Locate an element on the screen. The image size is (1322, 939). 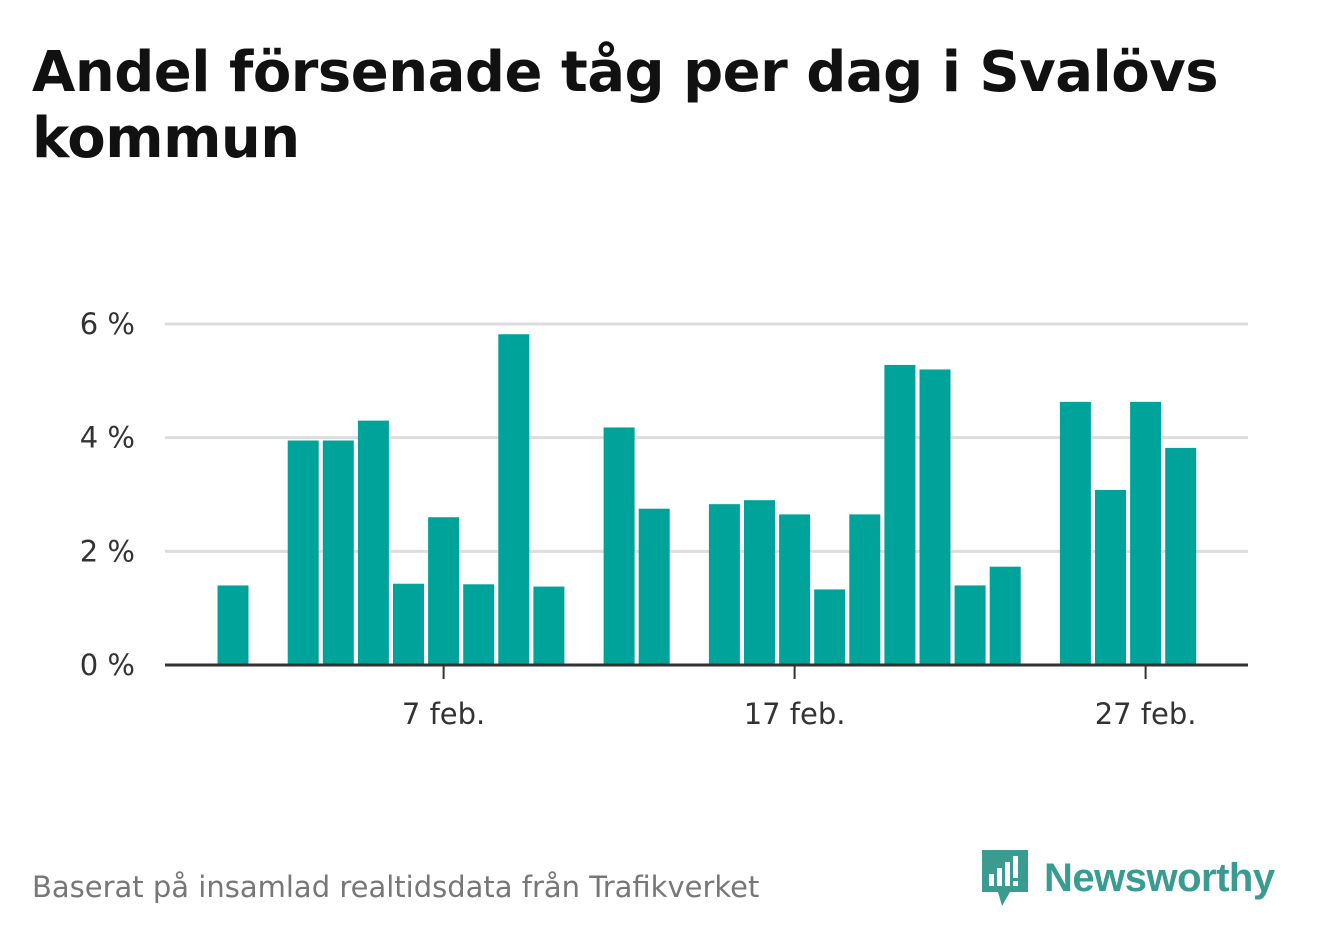
y-tick-label: 0 % is located at coordinates (107, 665).